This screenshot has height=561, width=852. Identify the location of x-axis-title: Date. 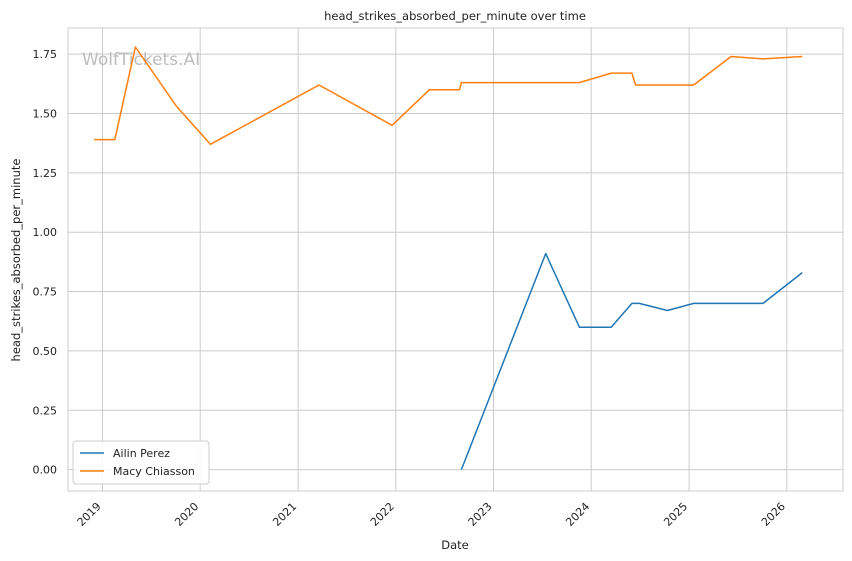
(455, 545).